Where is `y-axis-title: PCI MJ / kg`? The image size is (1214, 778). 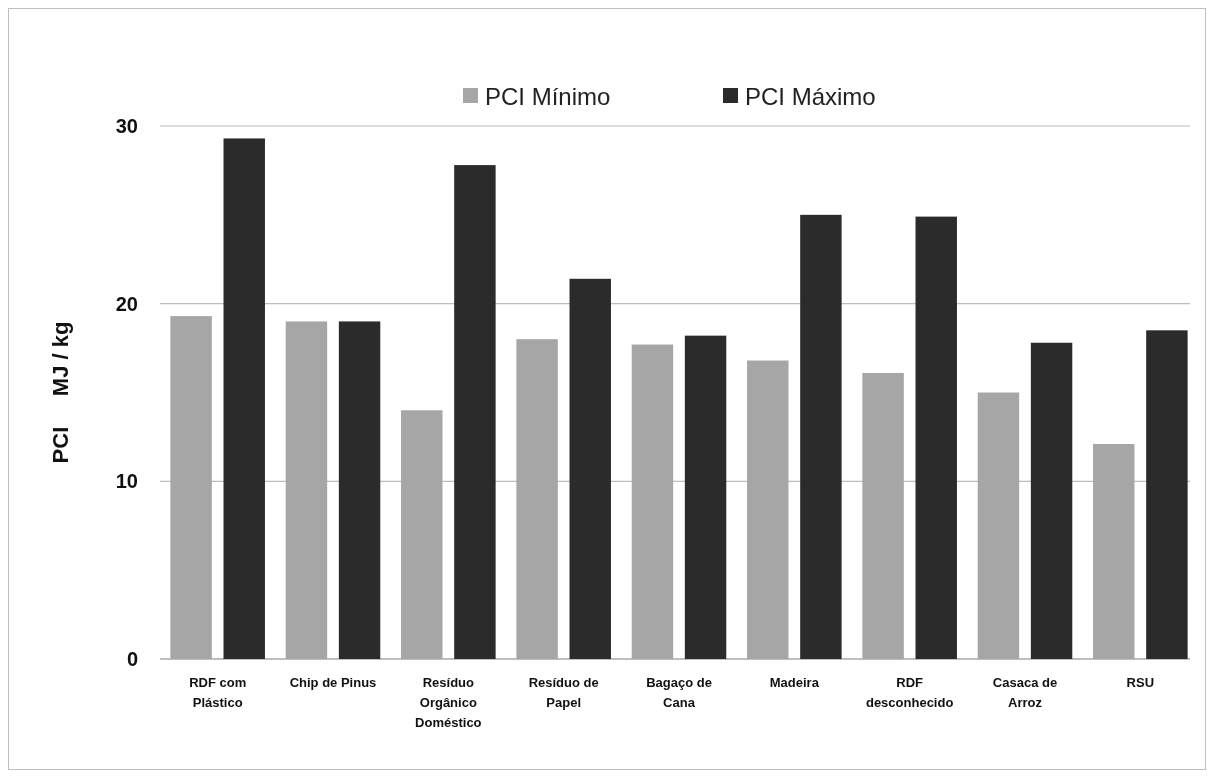 y-axis-title: PCI MJ / kg is located at coordinates (60, 392).